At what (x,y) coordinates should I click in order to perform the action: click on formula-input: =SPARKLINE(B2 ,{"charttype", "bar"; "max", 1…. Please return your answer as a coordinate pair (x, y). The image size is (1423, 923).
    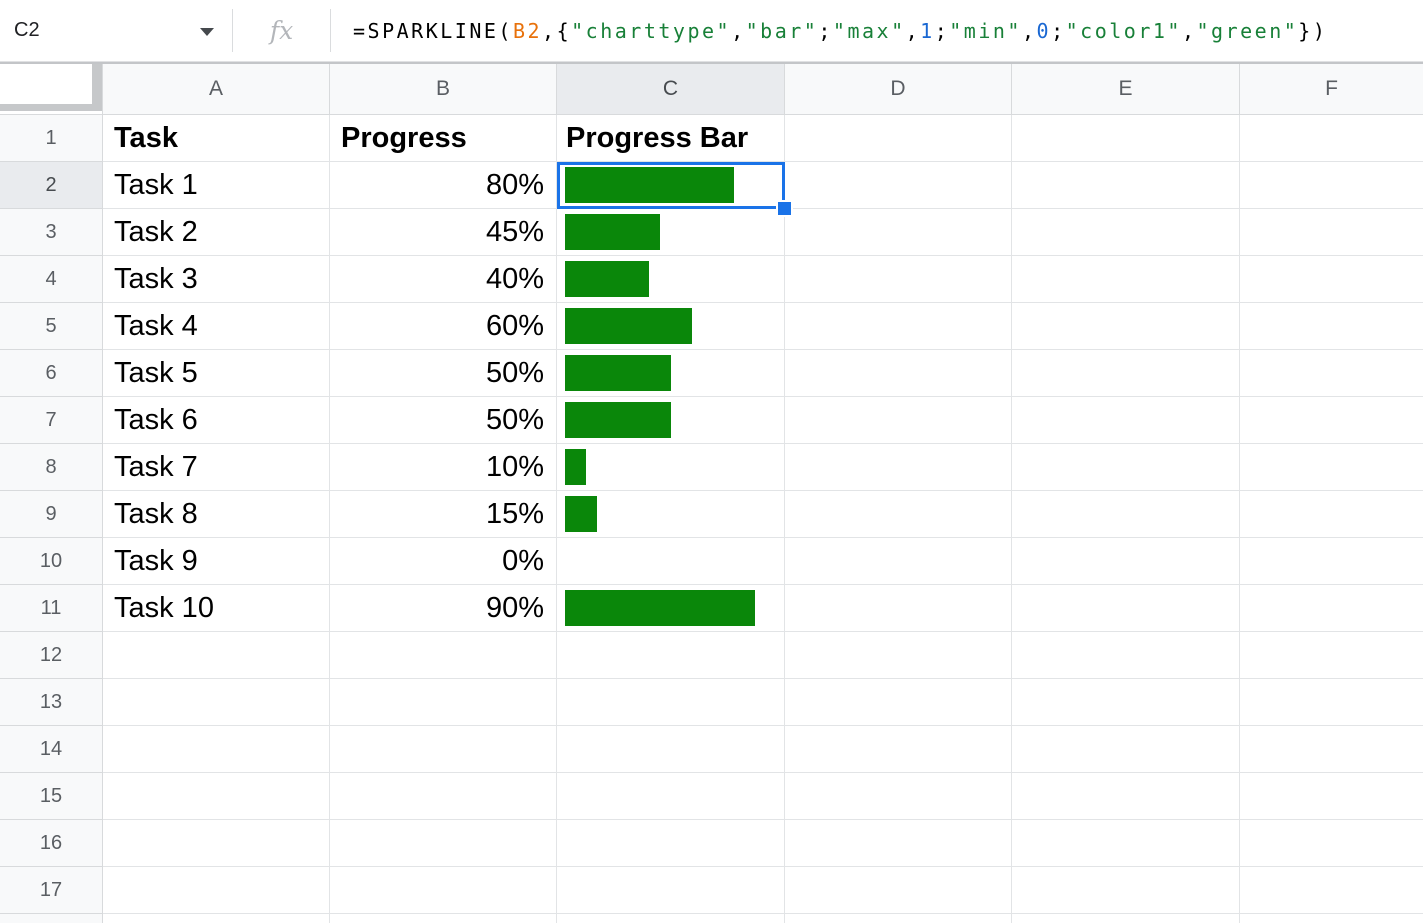
    Looking at the image, I should click on (877, 30).